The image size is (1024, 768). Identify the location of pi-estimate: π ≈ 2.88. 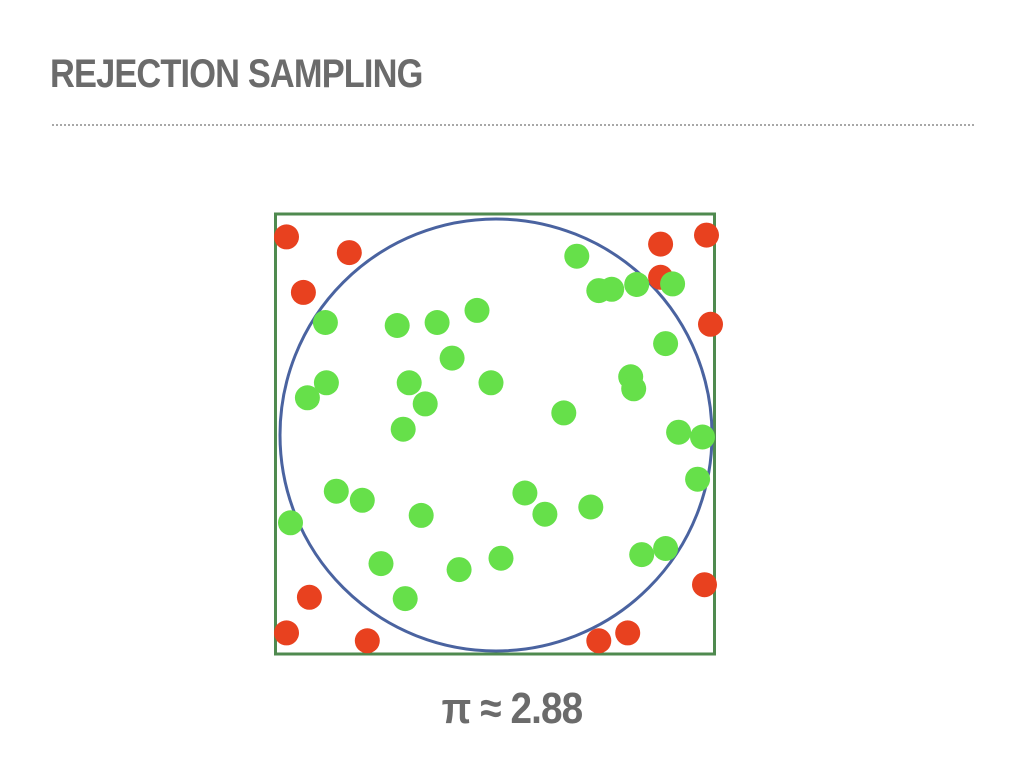
(512, 709).